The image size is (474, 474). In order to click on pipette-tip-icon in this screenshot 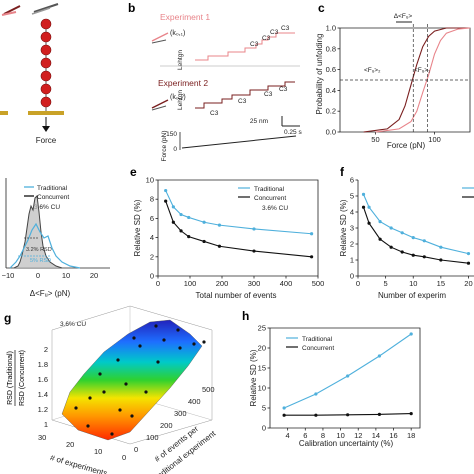, I will do `click(9, 13)`.